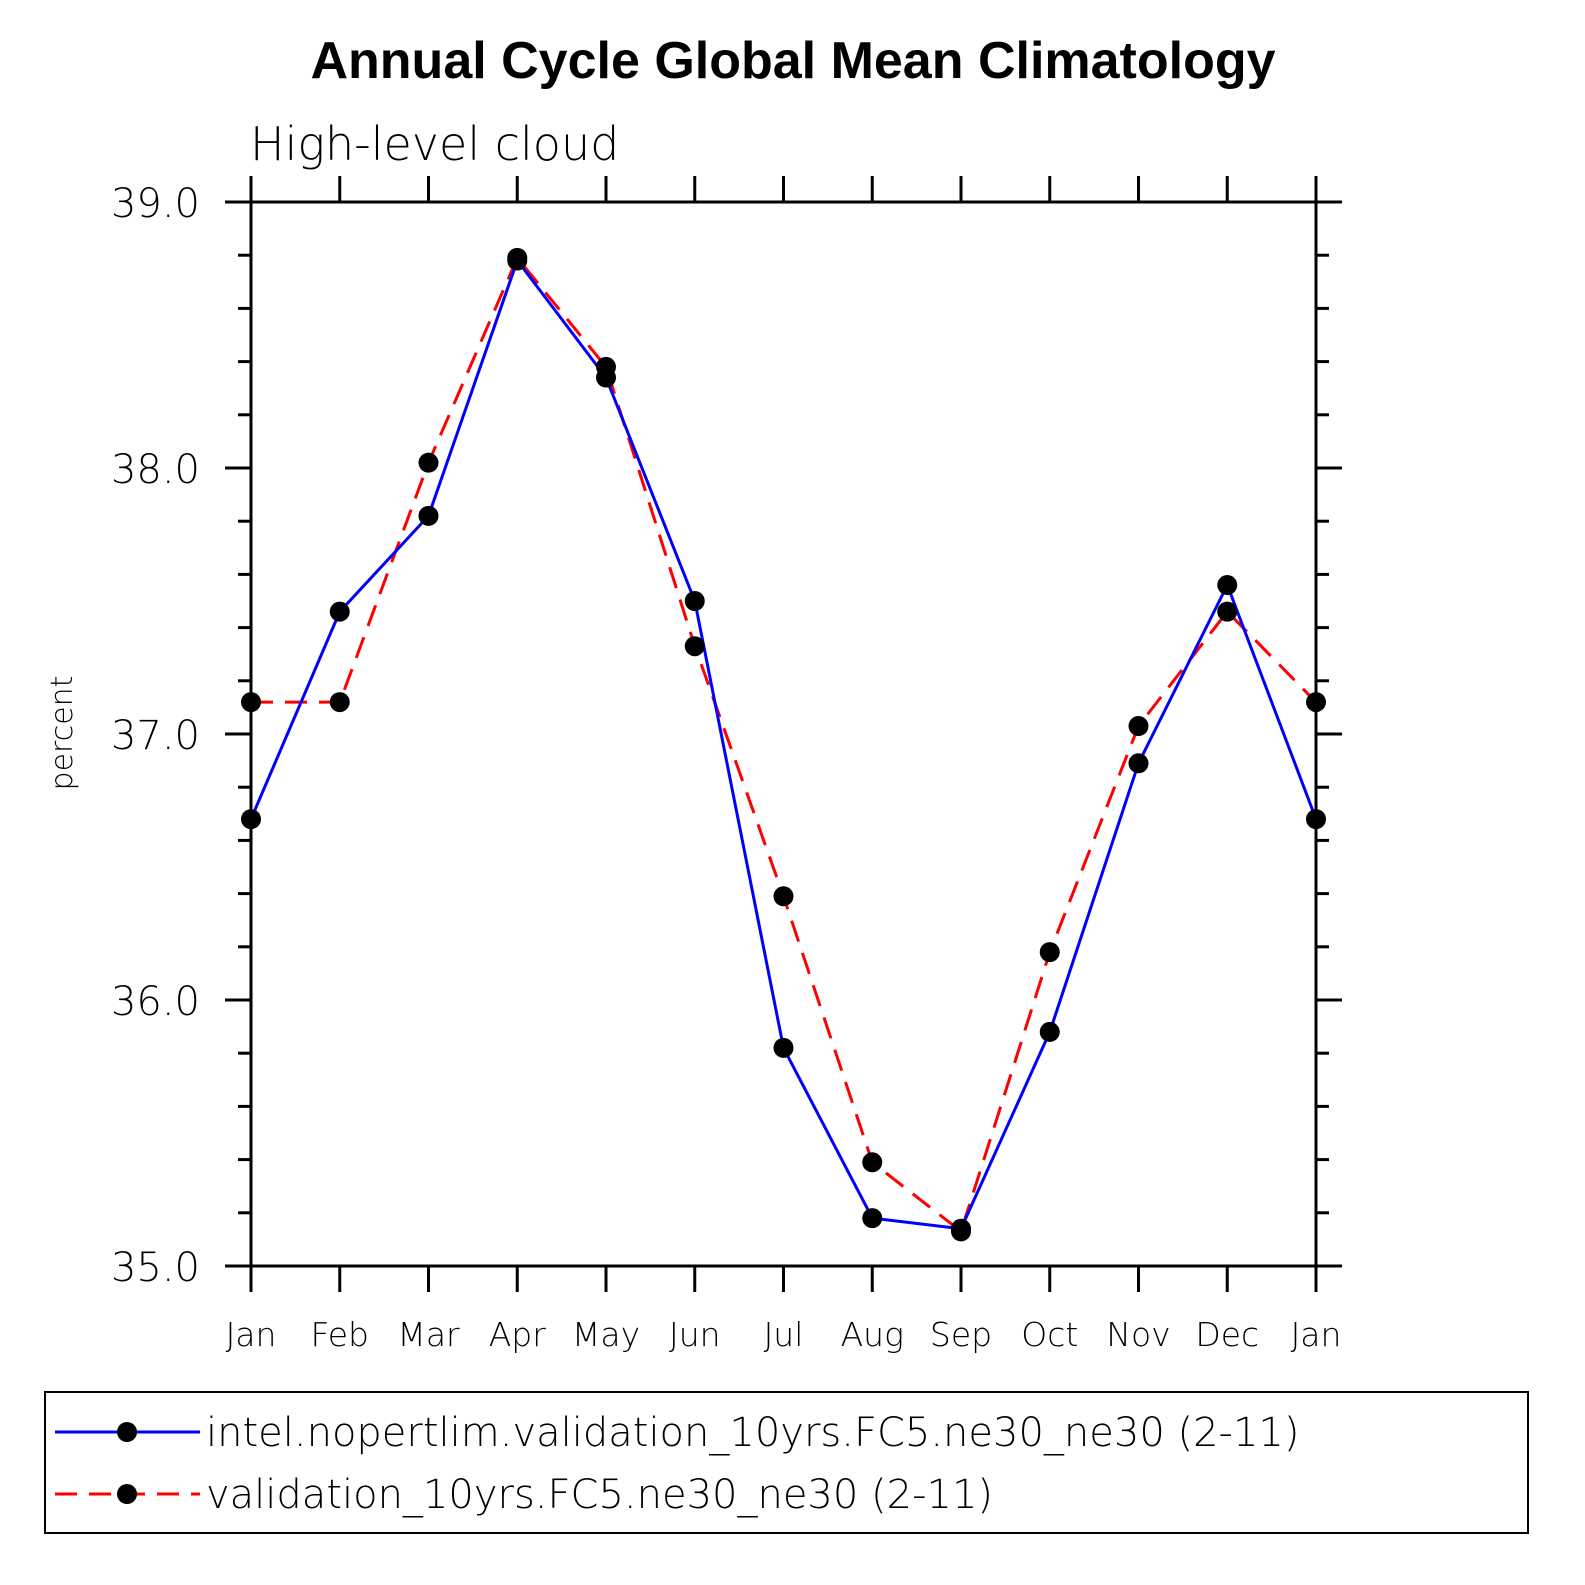 This screenshot has height=1585, width=1585. What do you see at coordinates (340, 1334) in the screenshot?
I see `x-tick-label: Feb` at bounding box center [340, 1334].